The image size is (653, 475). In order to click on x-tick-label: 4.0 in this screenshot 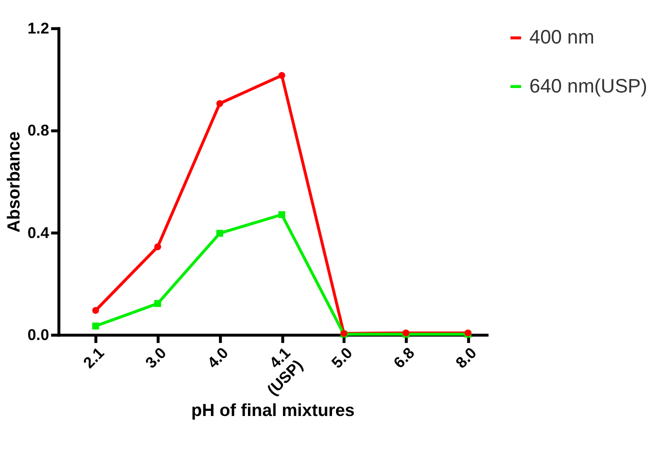, I will do `click(218, 358)`.